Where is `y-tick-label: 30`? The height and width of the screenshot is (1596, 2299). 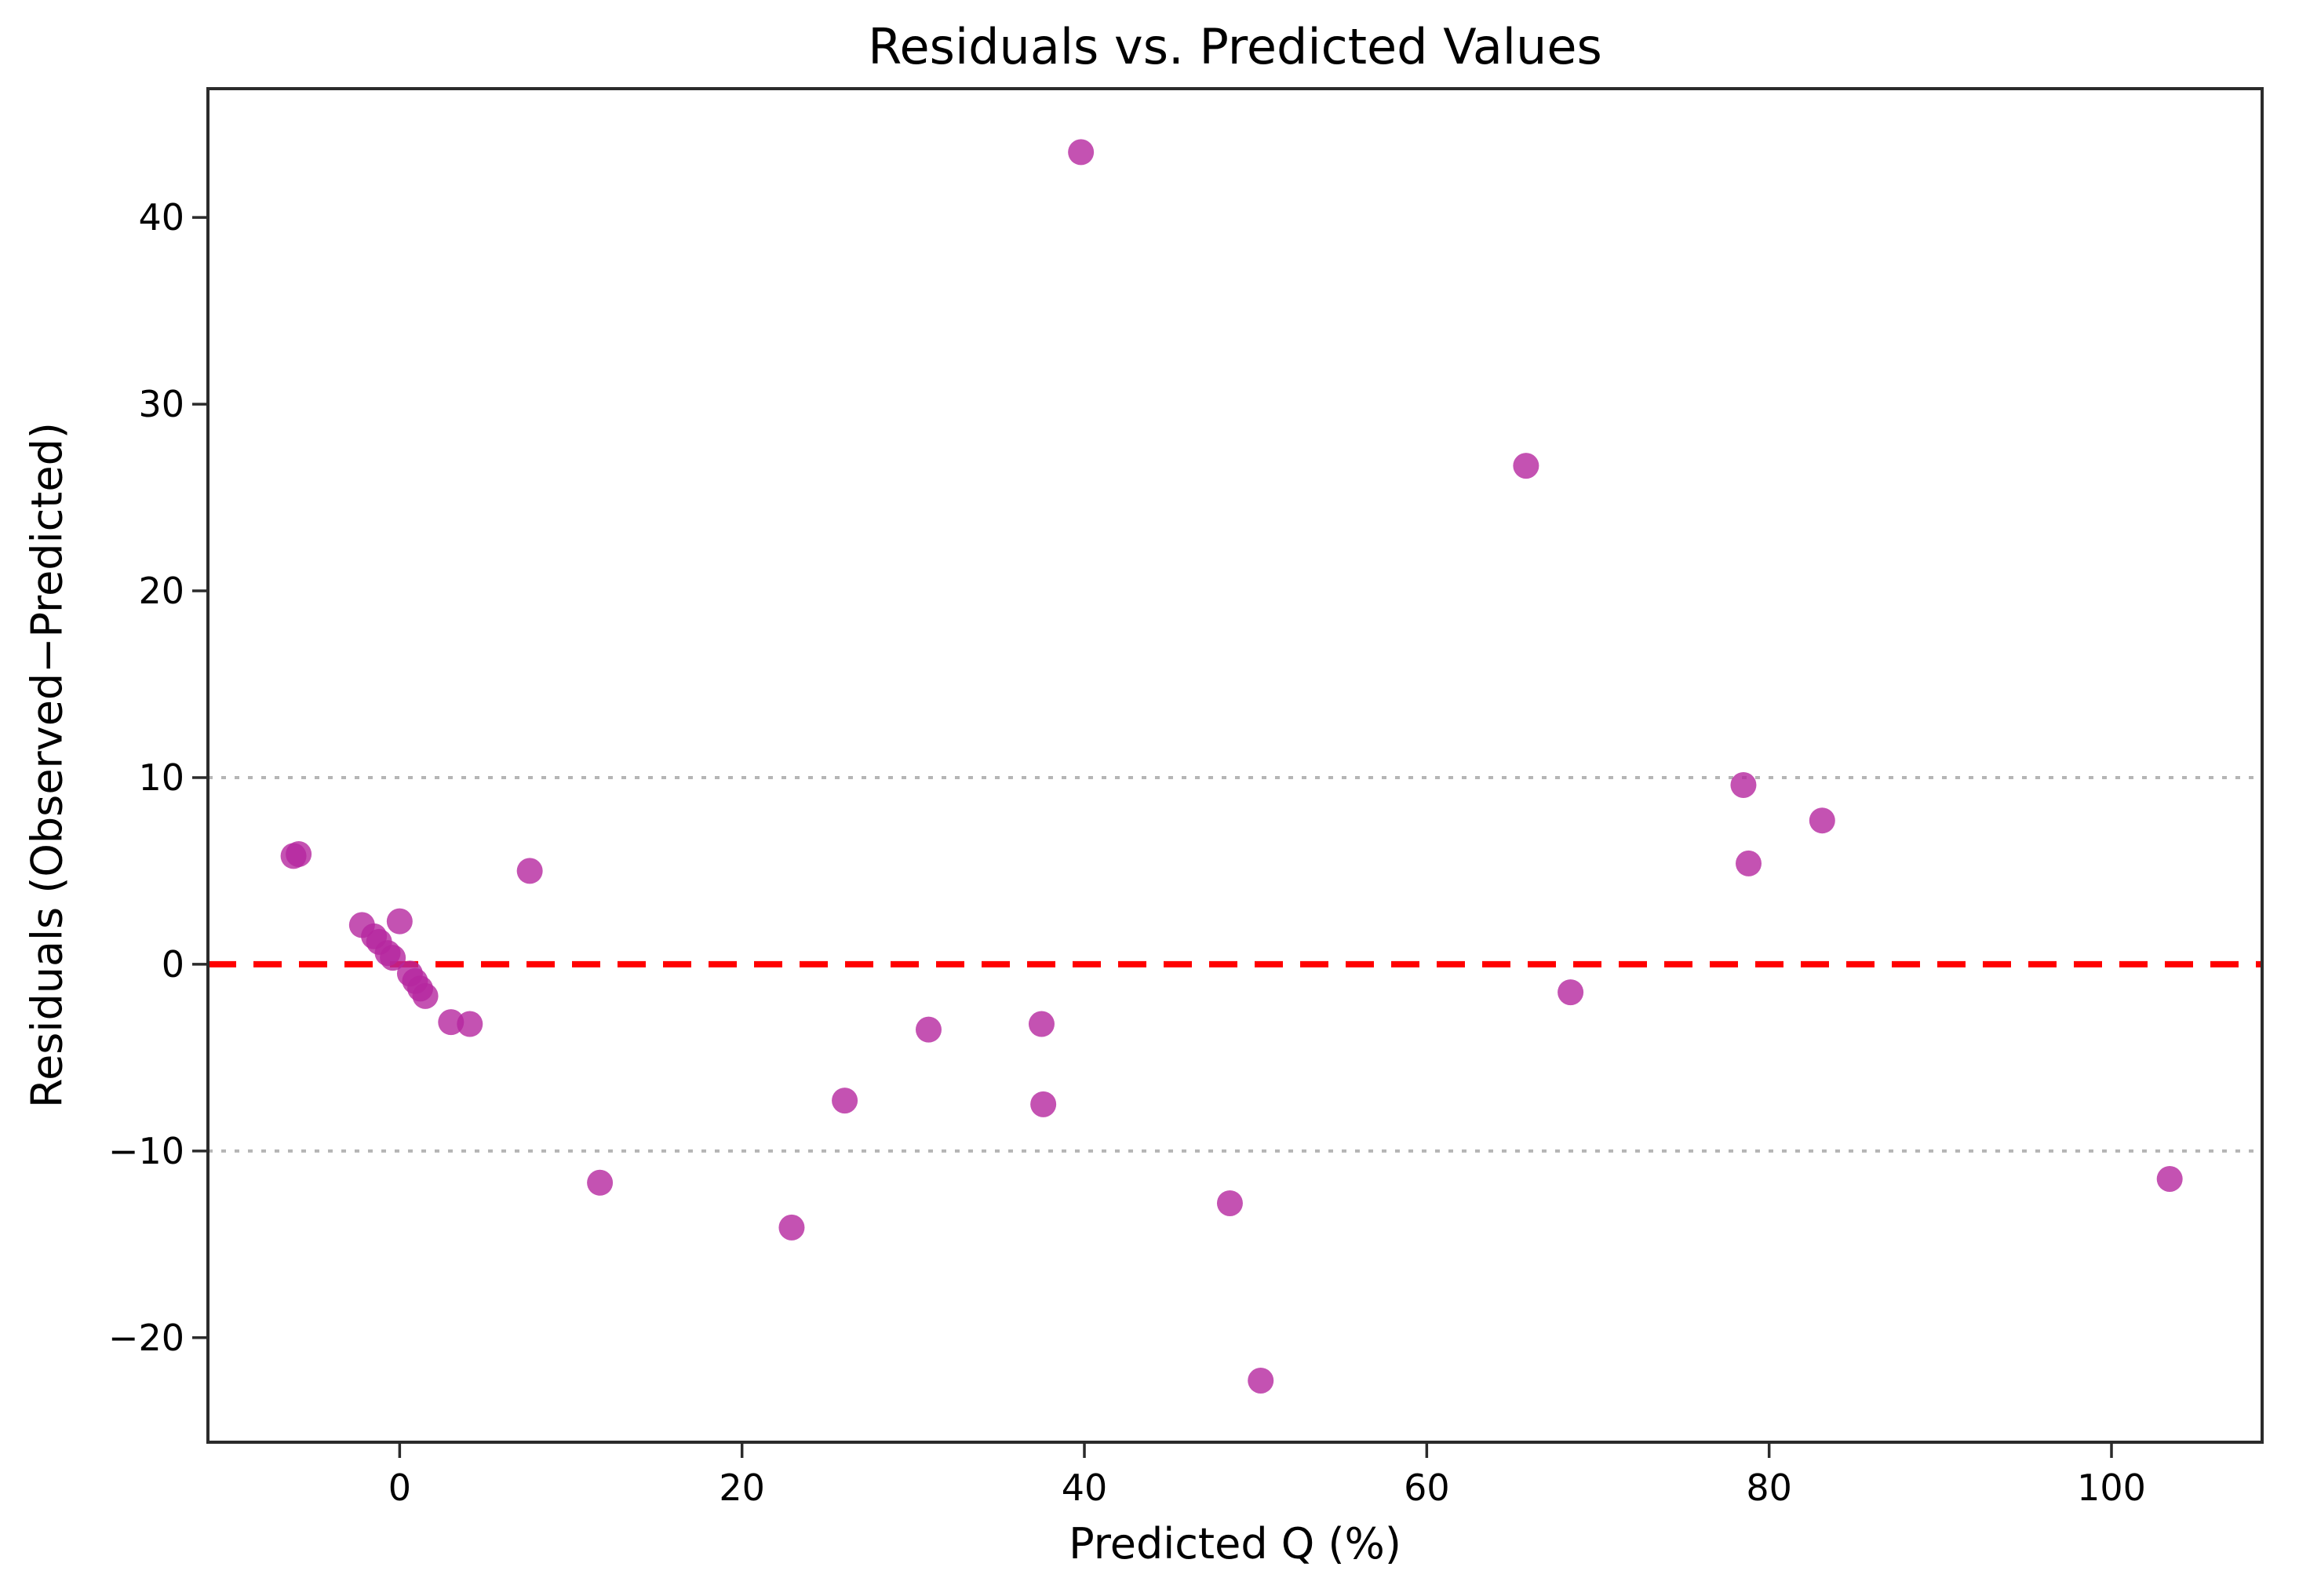
y-tick-label: 30 is located at coordinates (161, 404).